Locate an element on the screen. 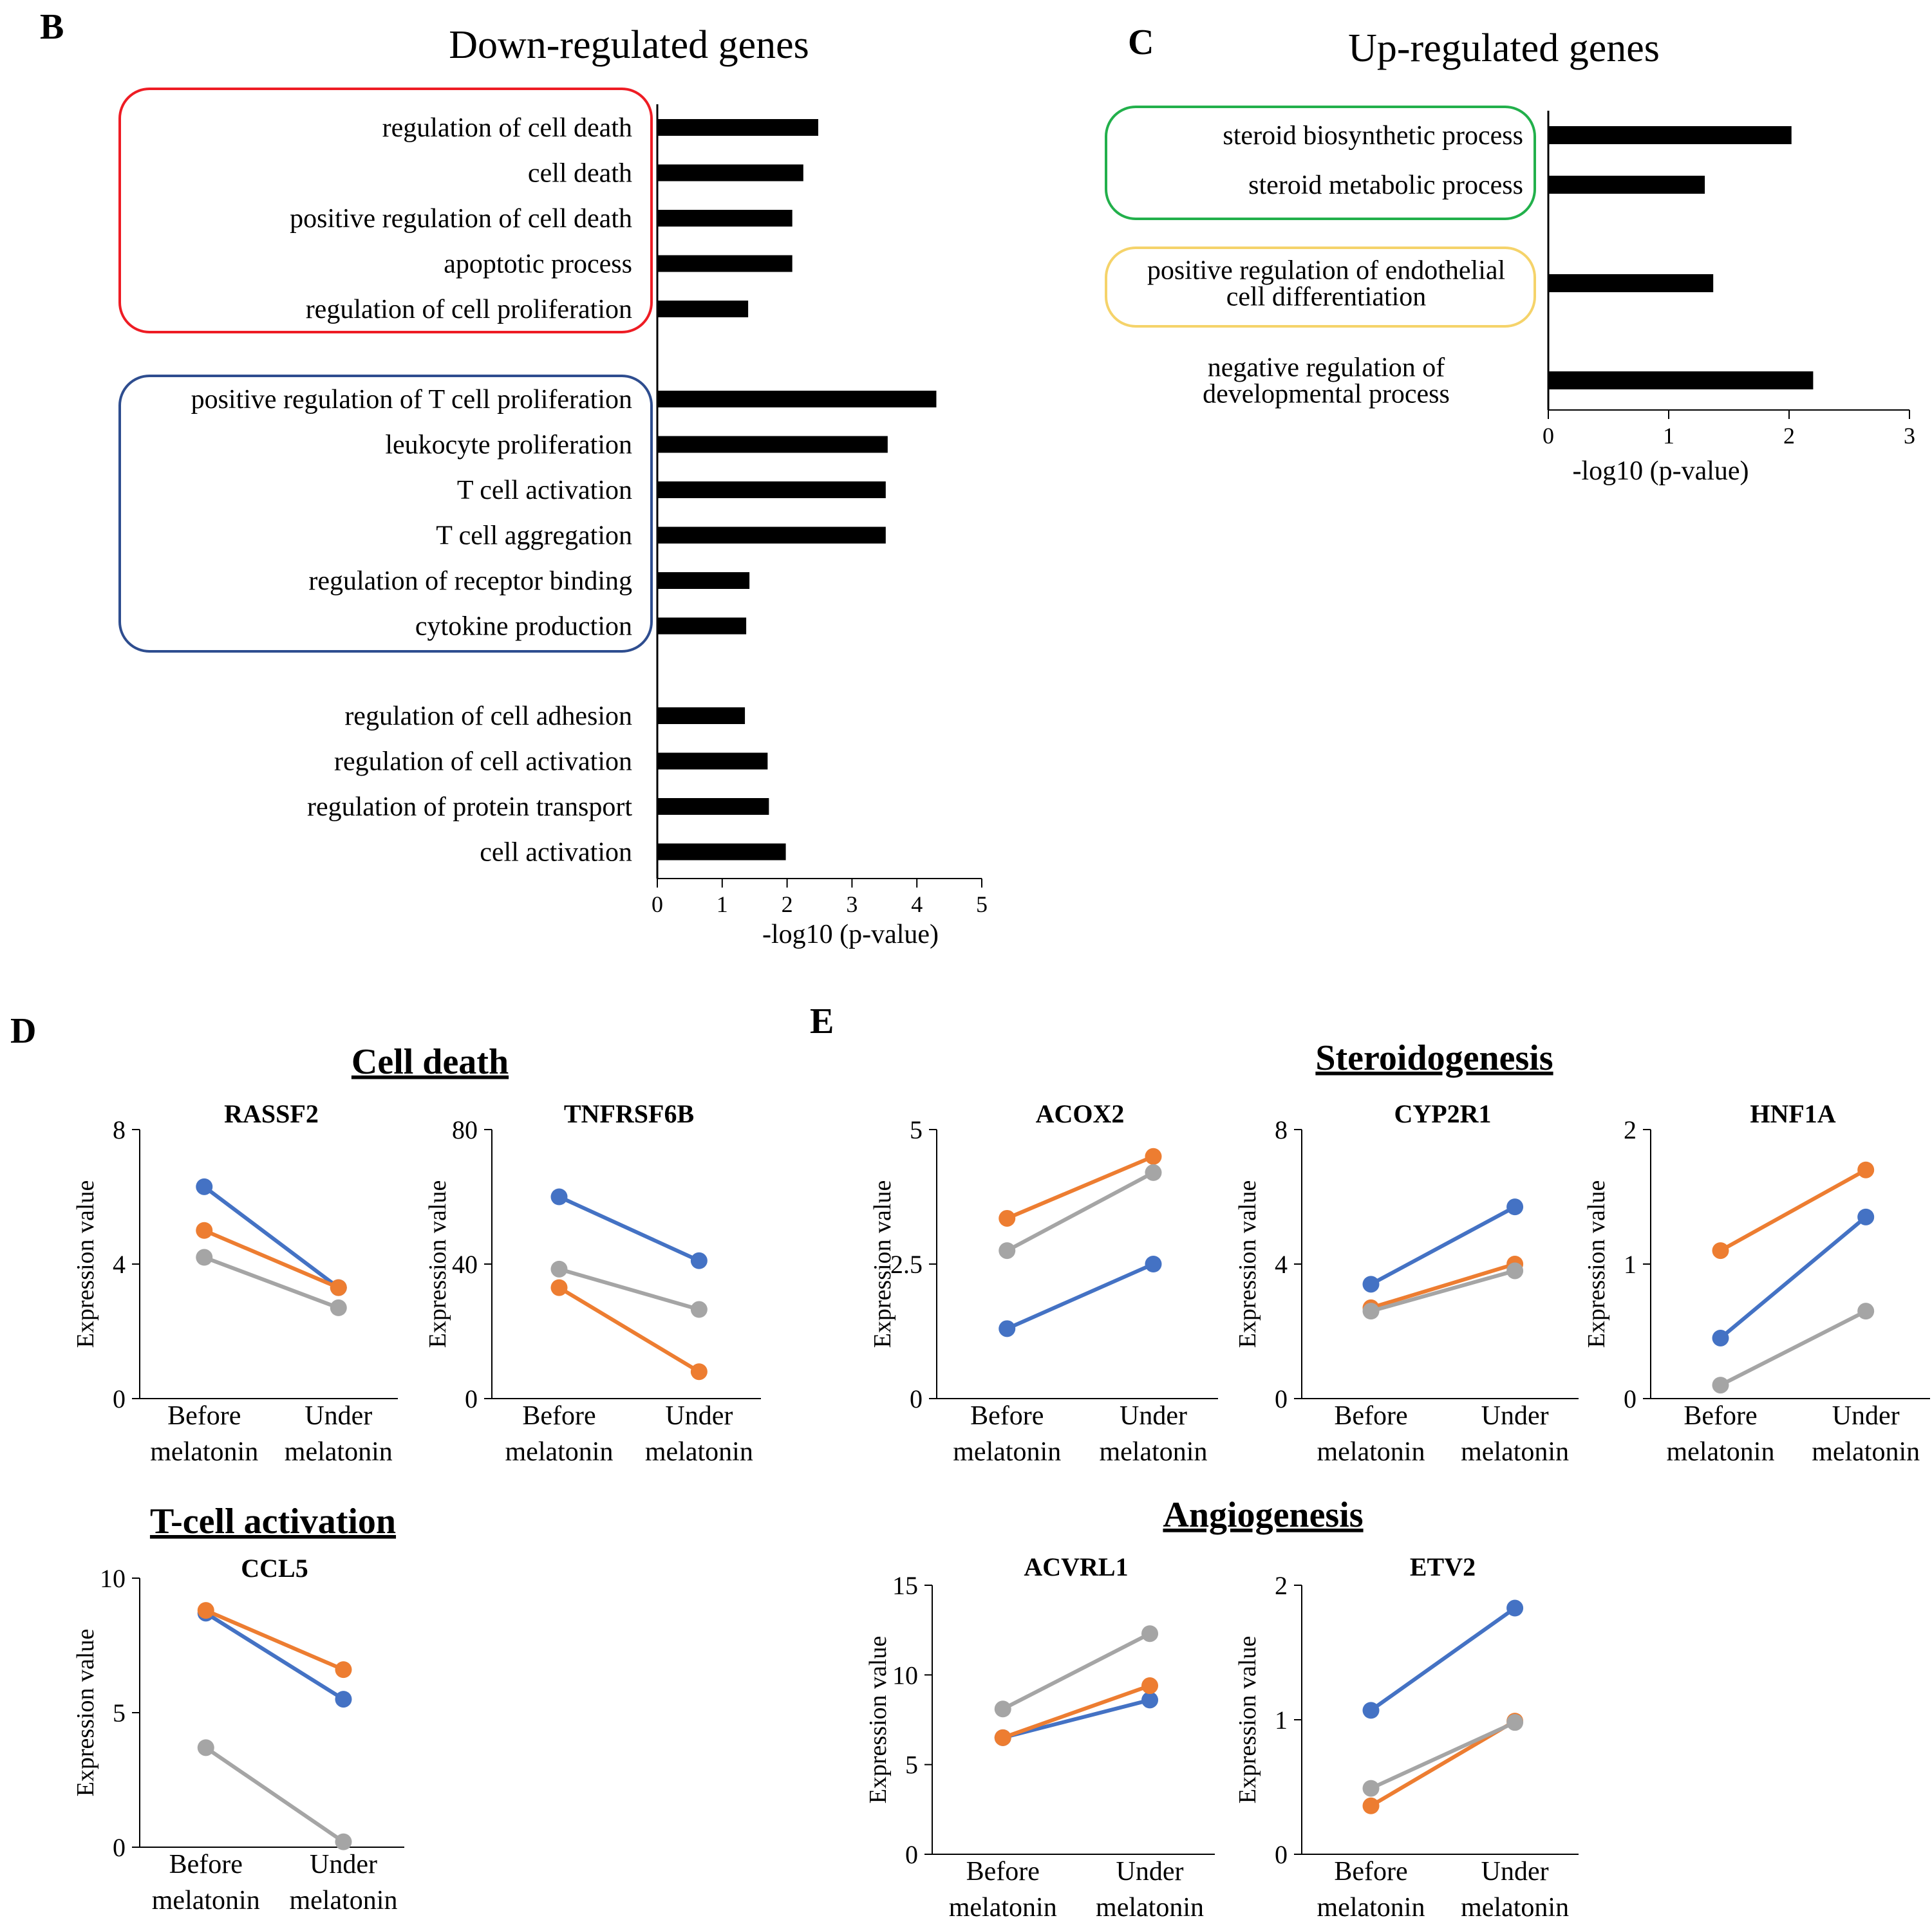 The width and height of the screenshot is (1932, 1927). y-tick-label: 10 is located at coordinates (113, 1578).